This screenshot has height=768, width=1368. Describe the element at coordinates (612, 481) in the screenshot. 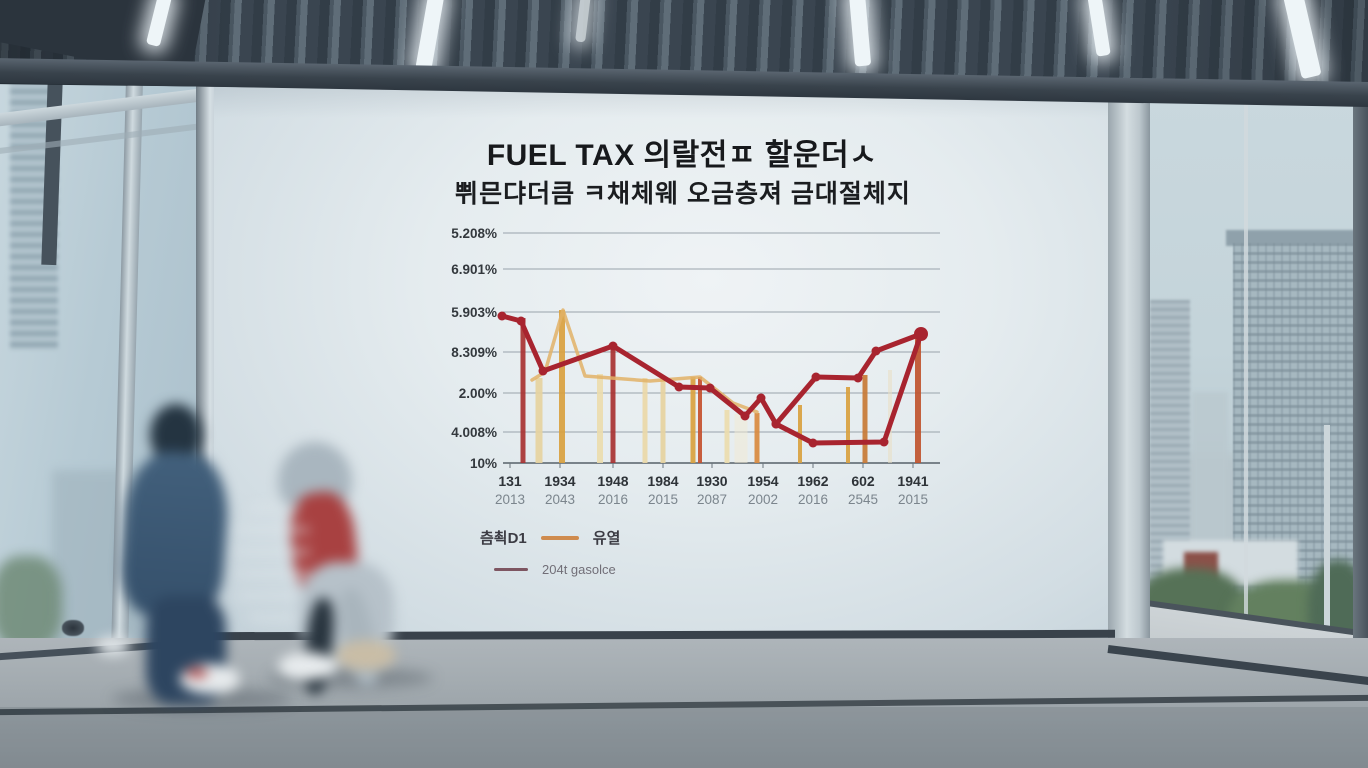

I see `x-axis-label-top: 1948` at that location.